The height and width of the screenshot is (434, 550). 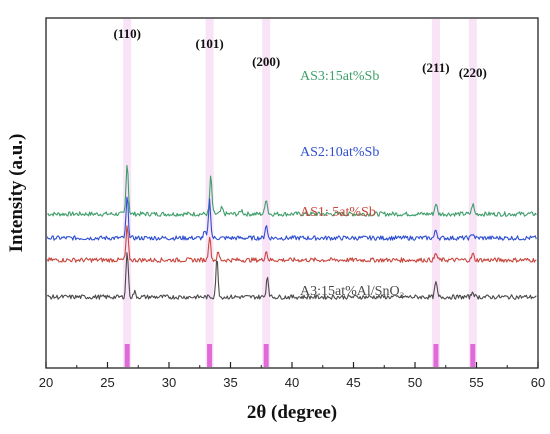 What do you see at coordinates (169, 382) in the screenshot?
I see `x-tick-label-2: 30` at bounding box center [169, 382].